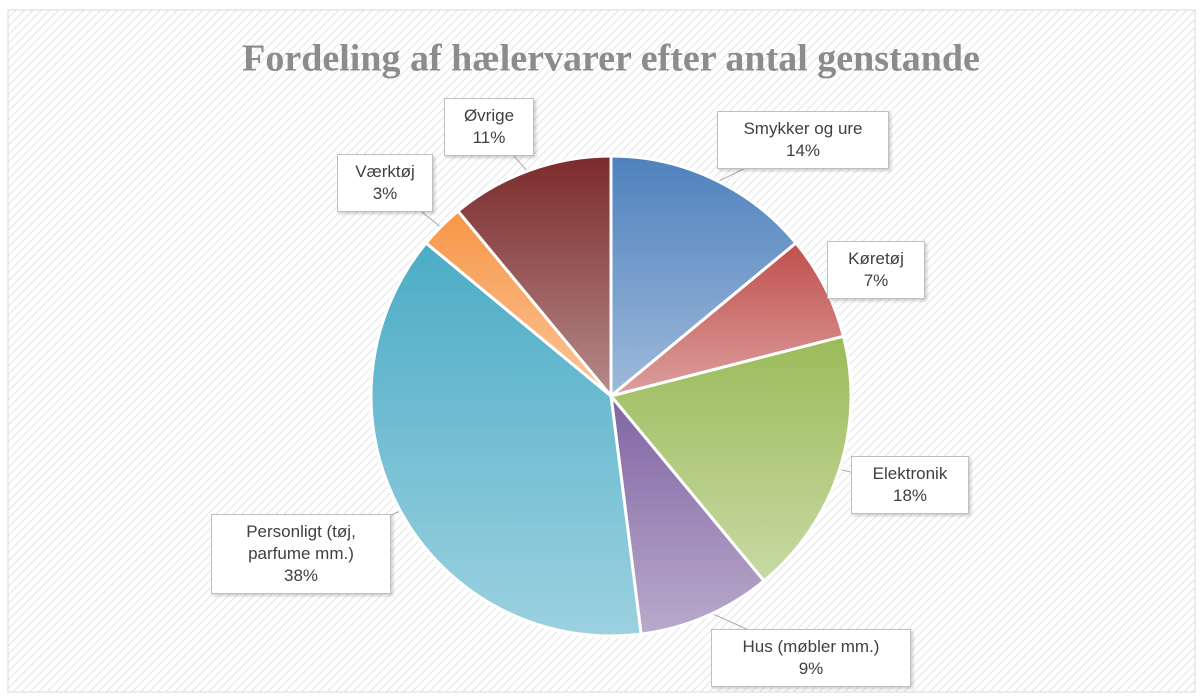 The image size is (1202, 697). Describe the element at coordinates (876, 280) in the screenshot. I see `data-label-text: 7%` at that location.